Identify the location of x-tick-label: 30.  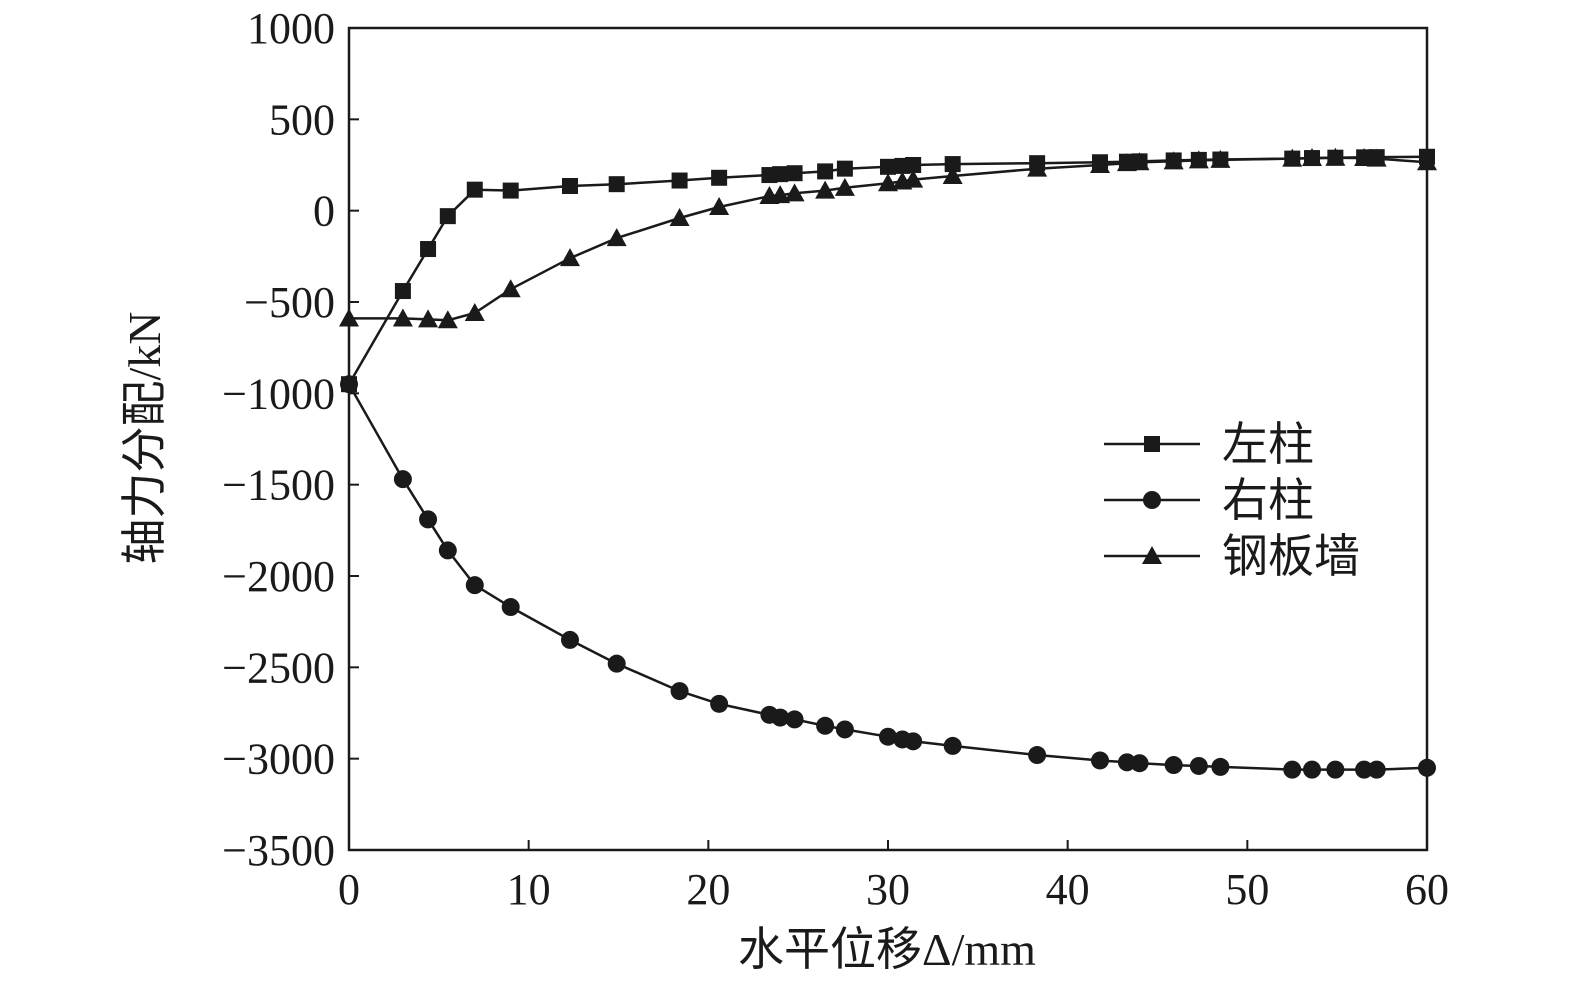
(888, 889).